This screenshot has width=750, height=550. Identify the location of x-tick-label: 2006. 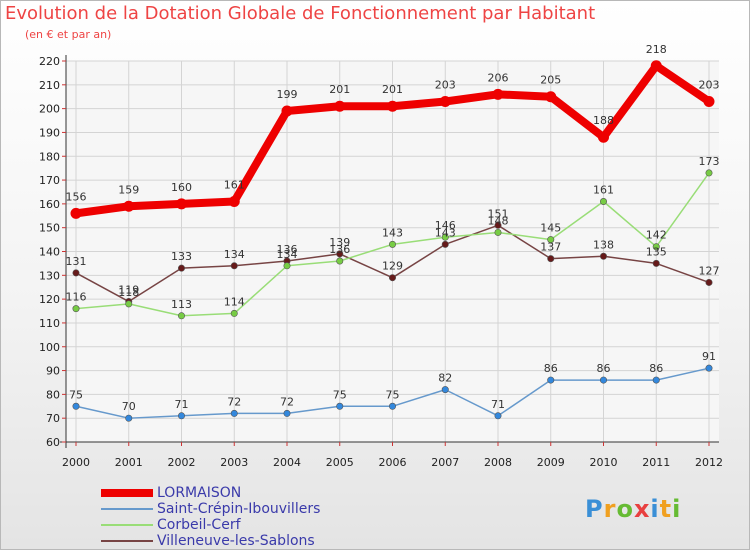
(393, 462).